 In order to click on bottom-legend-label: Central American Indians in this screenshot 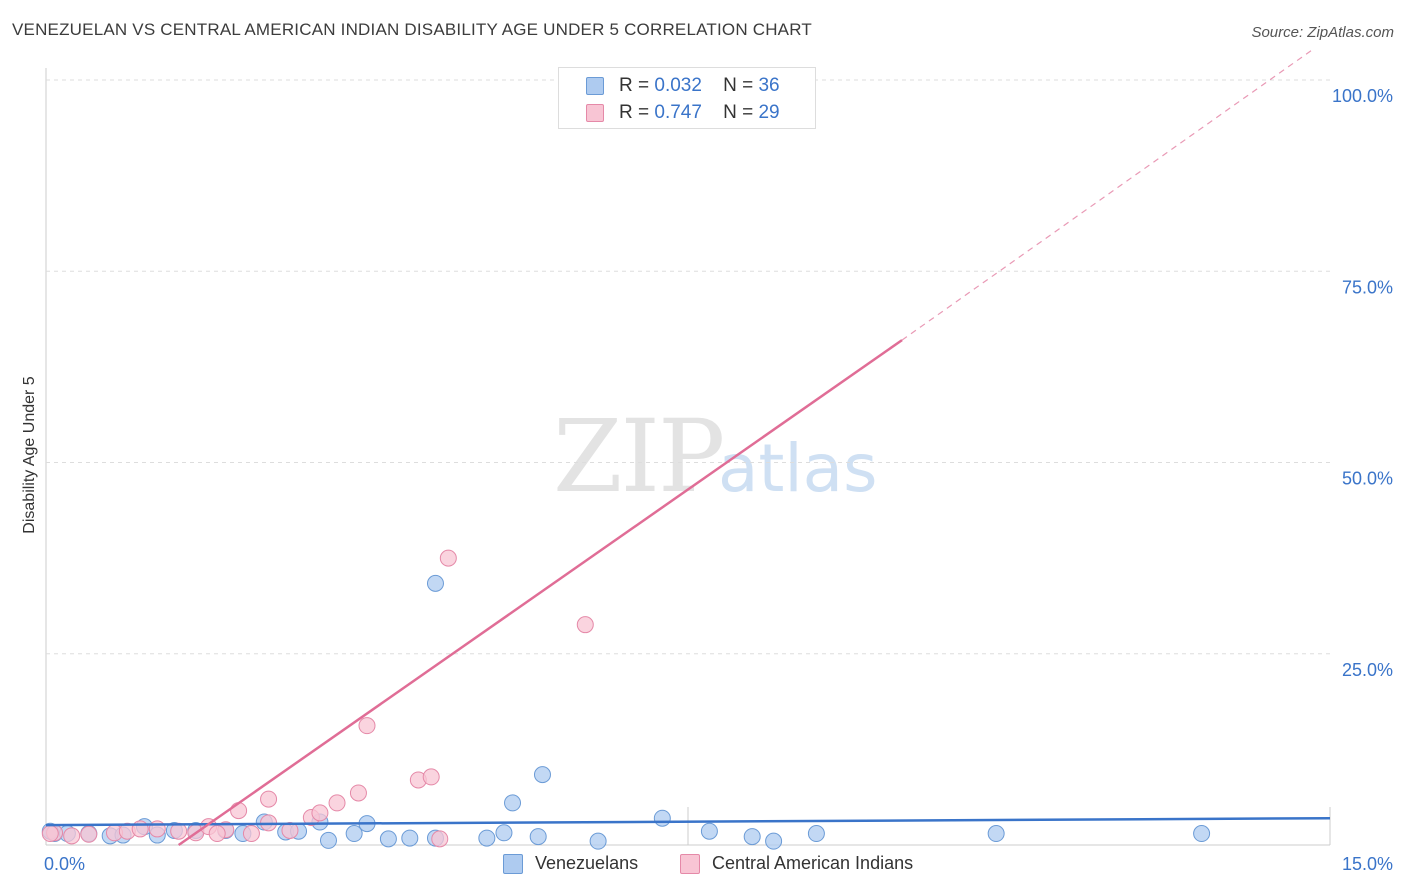, I will do `click(813, 863)`.